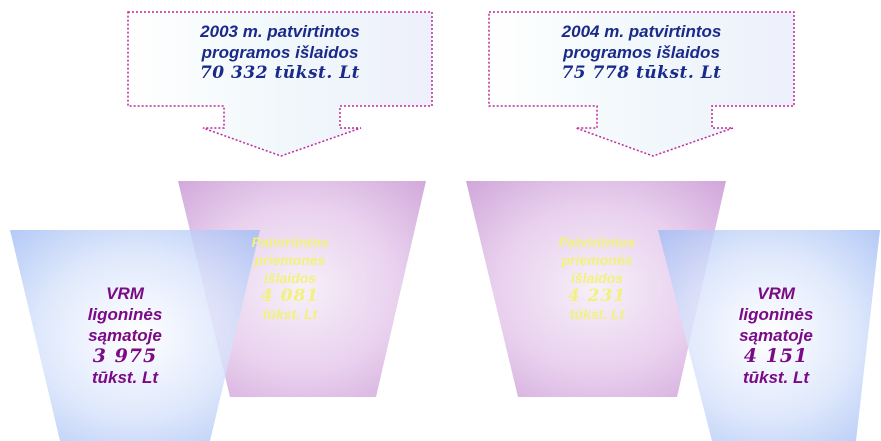 The width and height of the screenshot is (881, 441). I want to click on left-blue-line2: ligoninės, so click(125, 314).